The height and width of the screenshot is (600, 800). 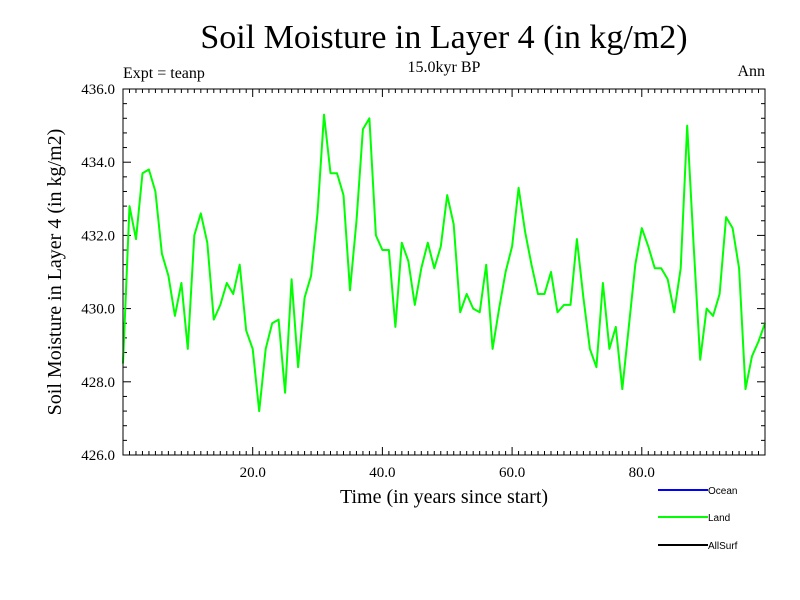 What do you see at coordinates (98, 236) in the screenshot?
I see `y-tick-label: 432.0` at bounding box center [98, 236].